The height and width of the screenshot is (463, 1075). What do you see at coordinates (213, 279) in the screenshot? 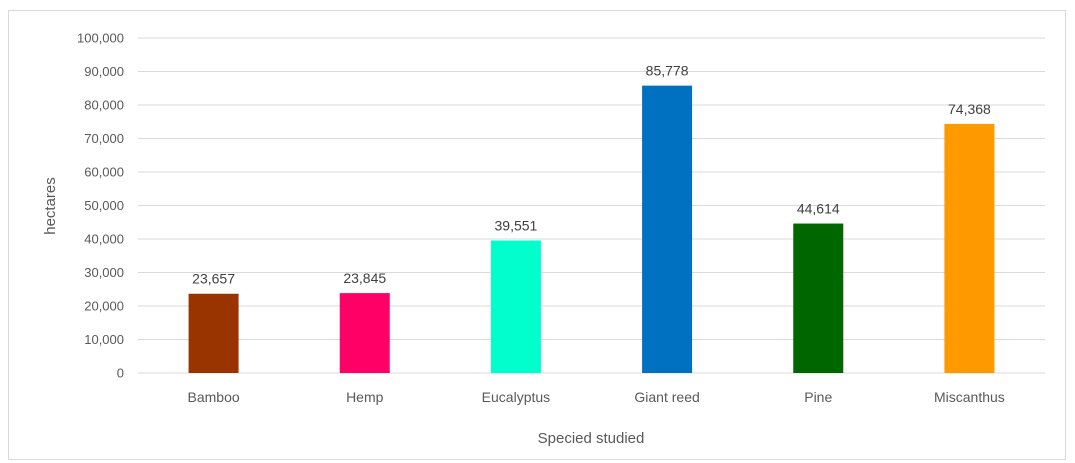
I see `data-label: 23,657` at bounding box center [213, 279].